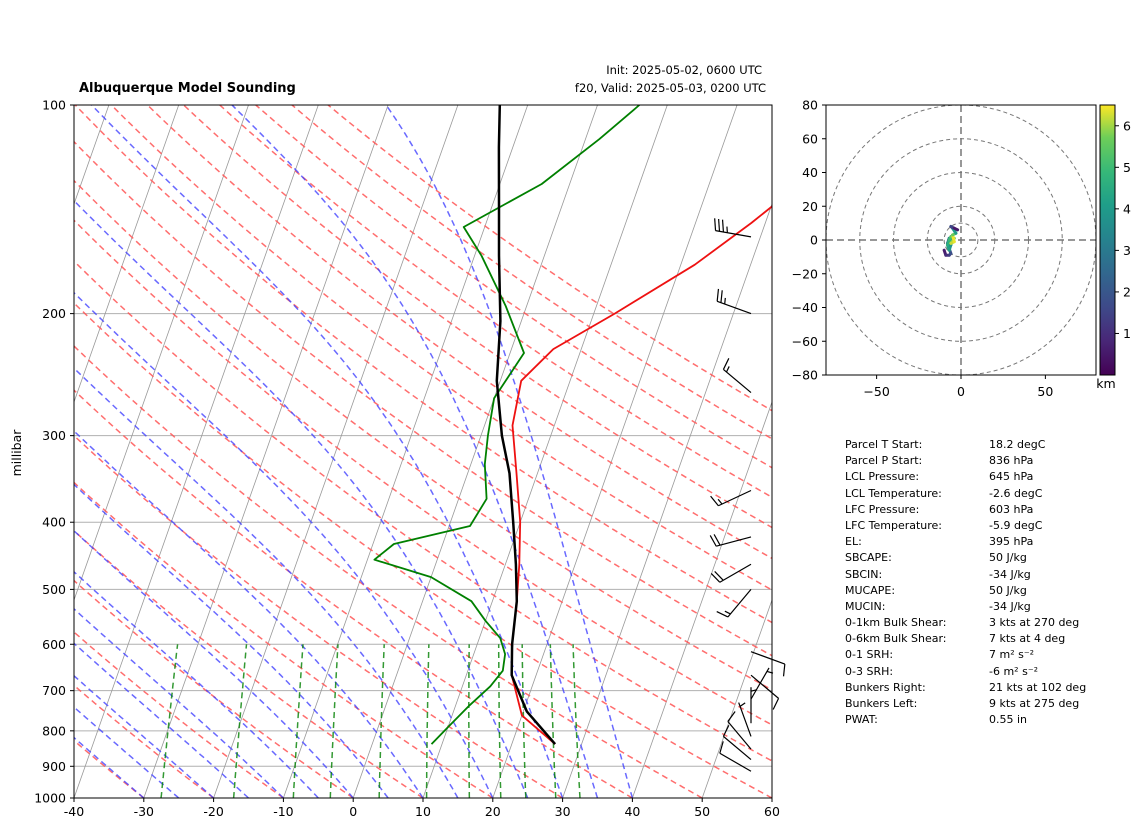 The height and width of the screenshot is (832, 1142). I want to click on init-time: Init: 2025-05-02, 0600 UTC, so click(684, 70).